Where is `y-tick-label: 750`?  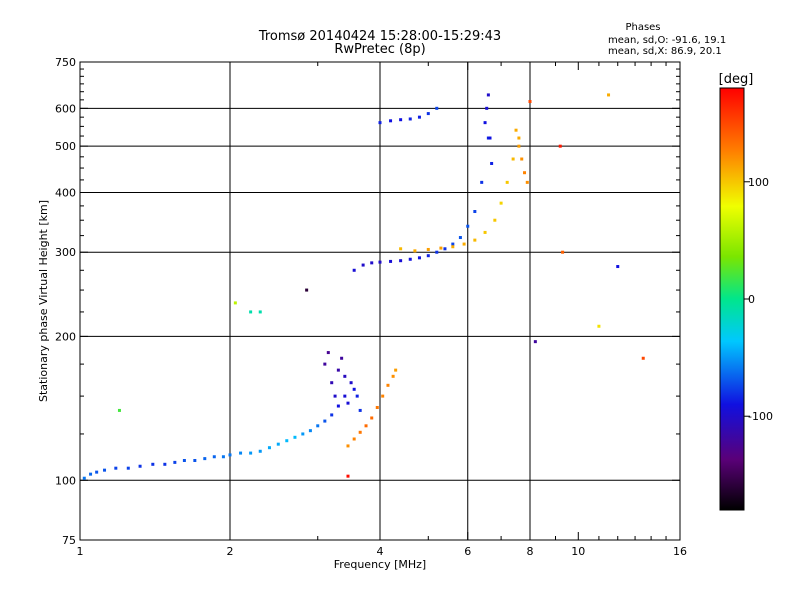 y-tick-label: 750 is located at coordinates (65, 62).